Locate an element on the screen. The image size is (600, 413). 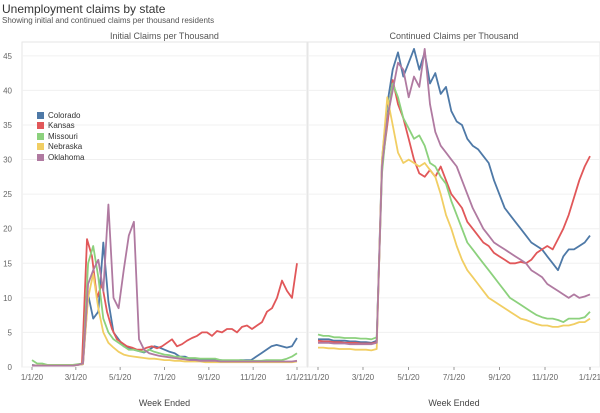
series-line-colorado is located at coordinates (164, 304).